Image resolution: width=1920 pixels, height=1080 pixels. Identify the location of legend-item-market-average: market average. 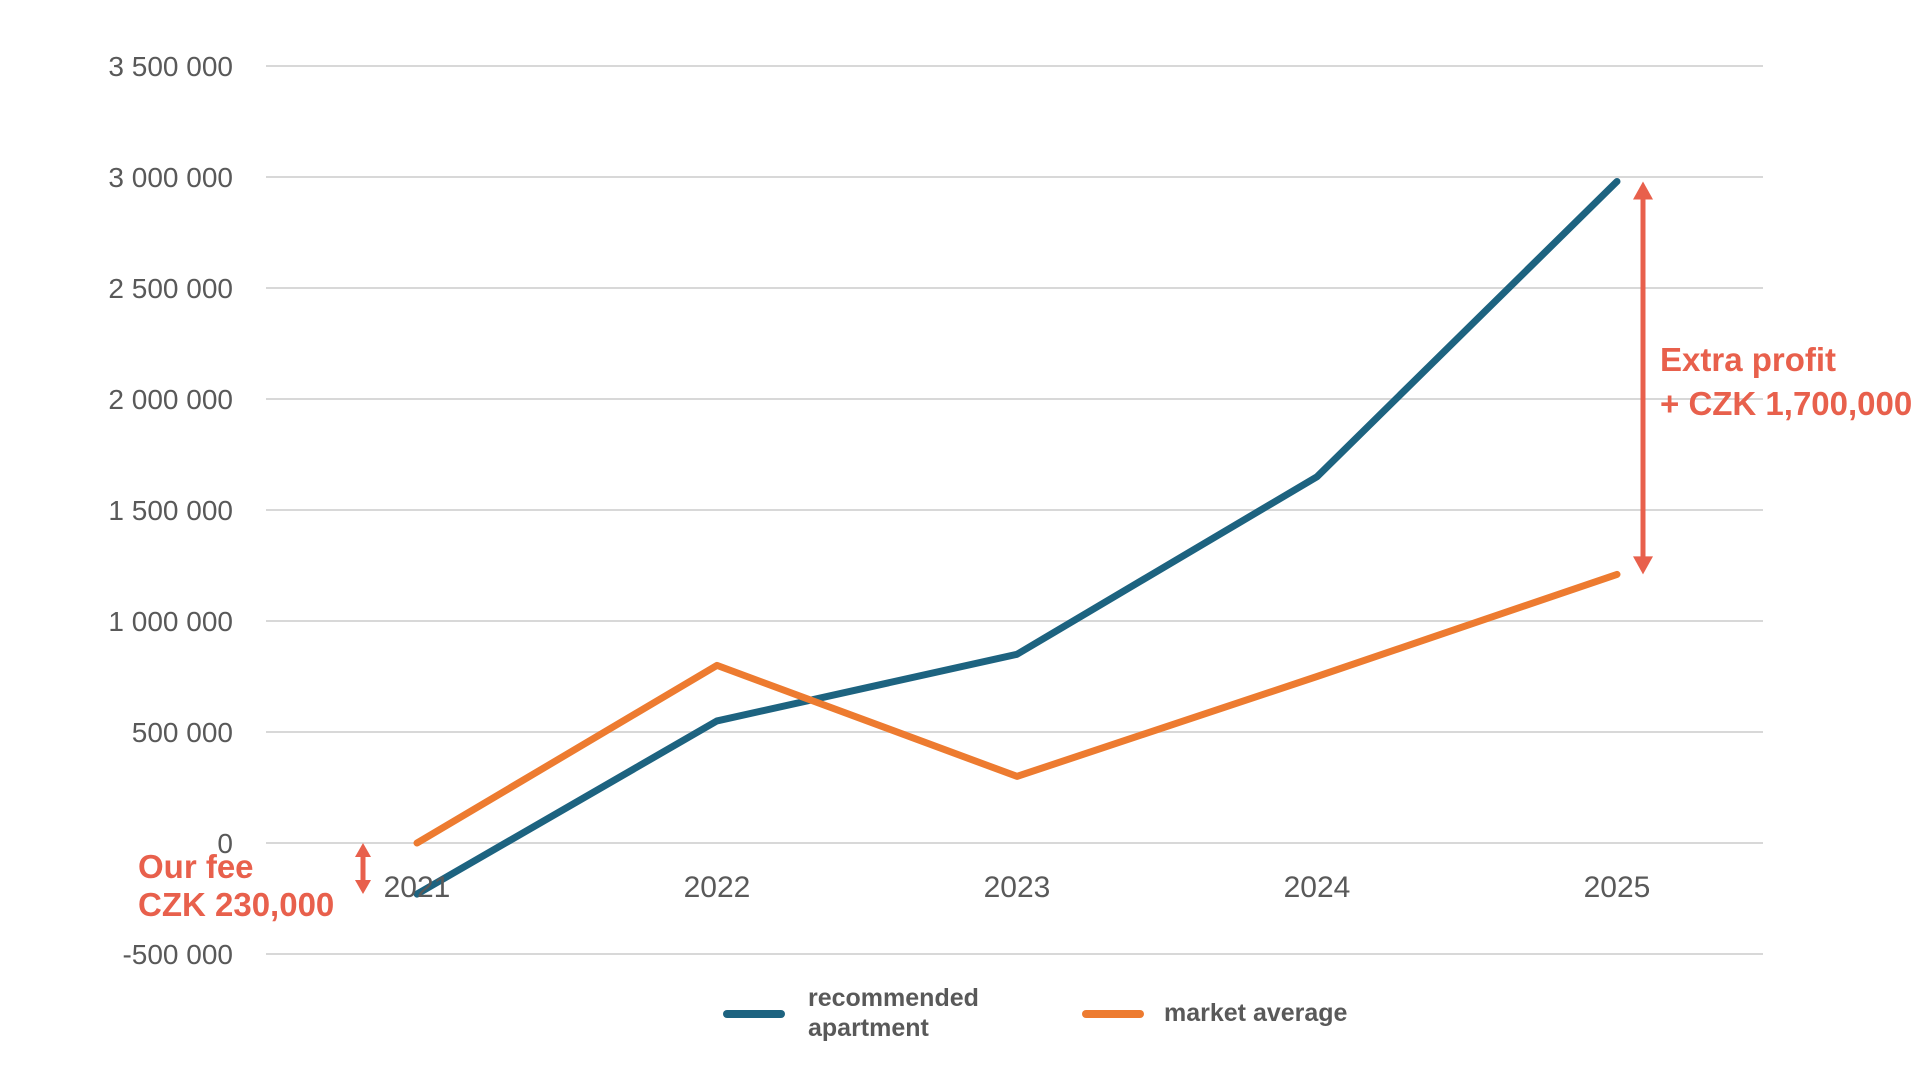
(1214, 1014).